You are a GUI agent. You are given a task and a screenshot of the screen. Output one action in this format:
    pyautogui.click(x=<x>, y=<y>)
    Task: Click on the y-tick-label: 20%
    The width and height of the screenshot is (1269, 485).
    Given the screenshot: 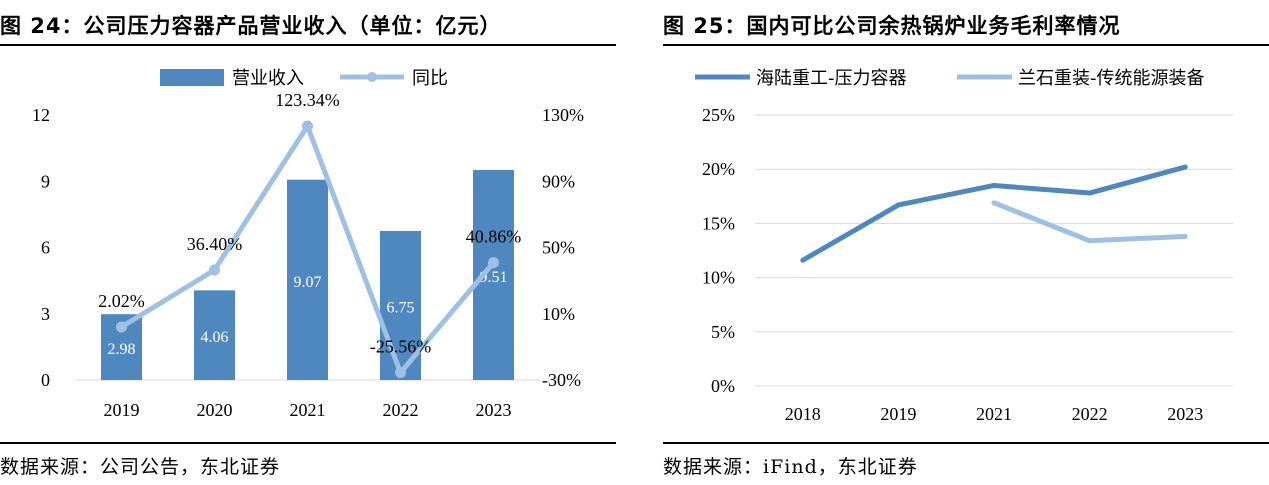 What is the action you would take?
    pyautogui.click(x=718, y=169)
    